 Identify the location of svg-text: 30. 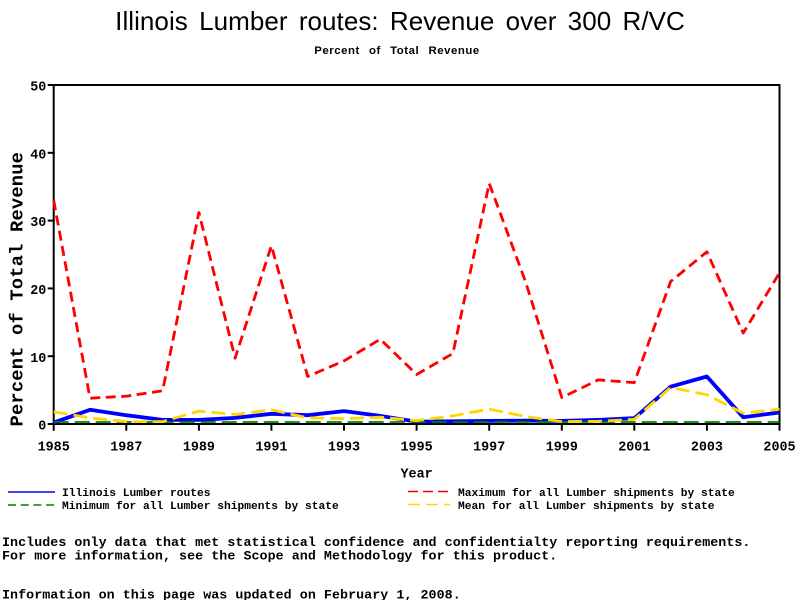
(38, 223).